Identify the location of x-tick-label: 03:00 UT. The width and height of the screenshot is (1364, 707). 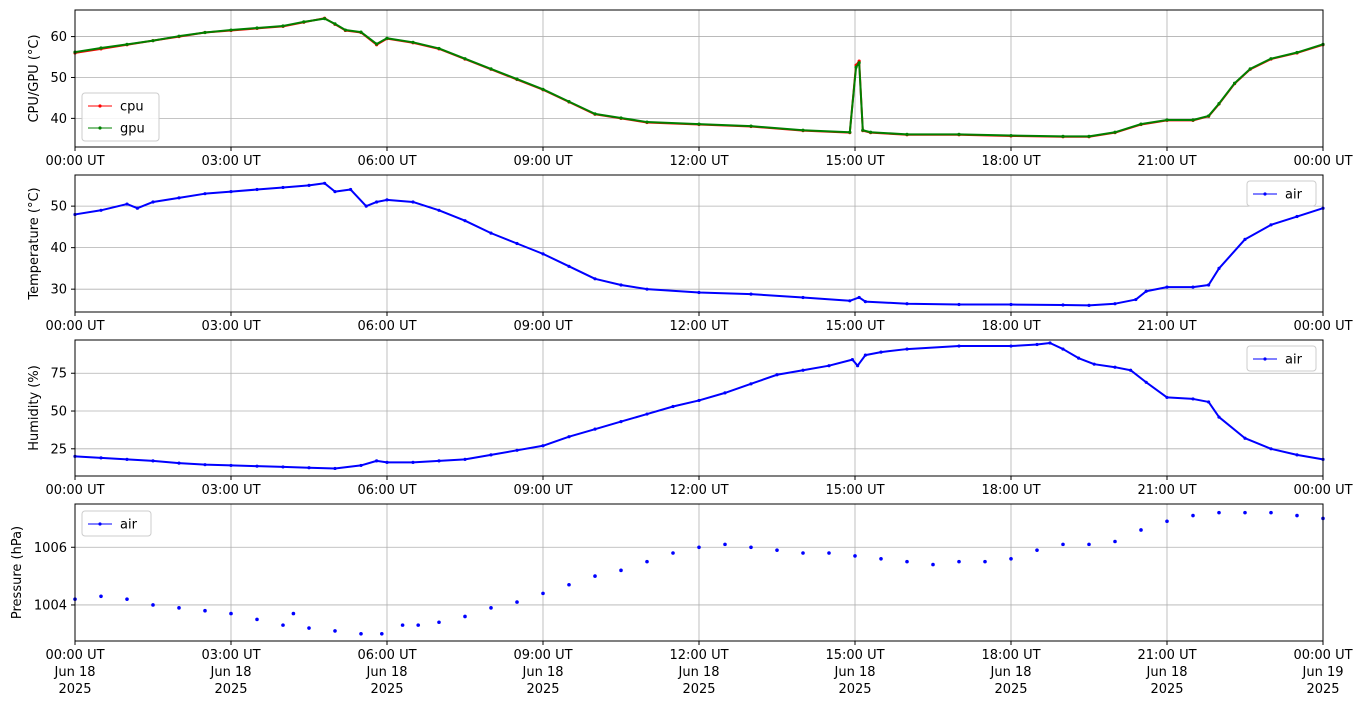
(230, 655).